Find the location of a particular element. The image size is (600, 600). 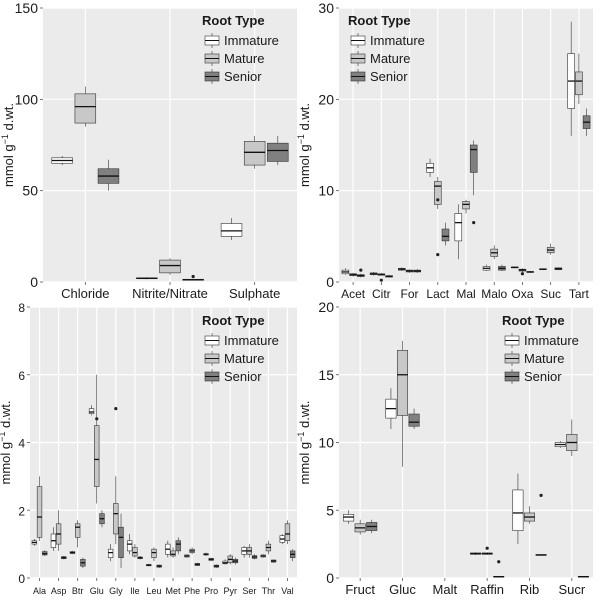

box-senior-pro is located at coordinates (216, 566).